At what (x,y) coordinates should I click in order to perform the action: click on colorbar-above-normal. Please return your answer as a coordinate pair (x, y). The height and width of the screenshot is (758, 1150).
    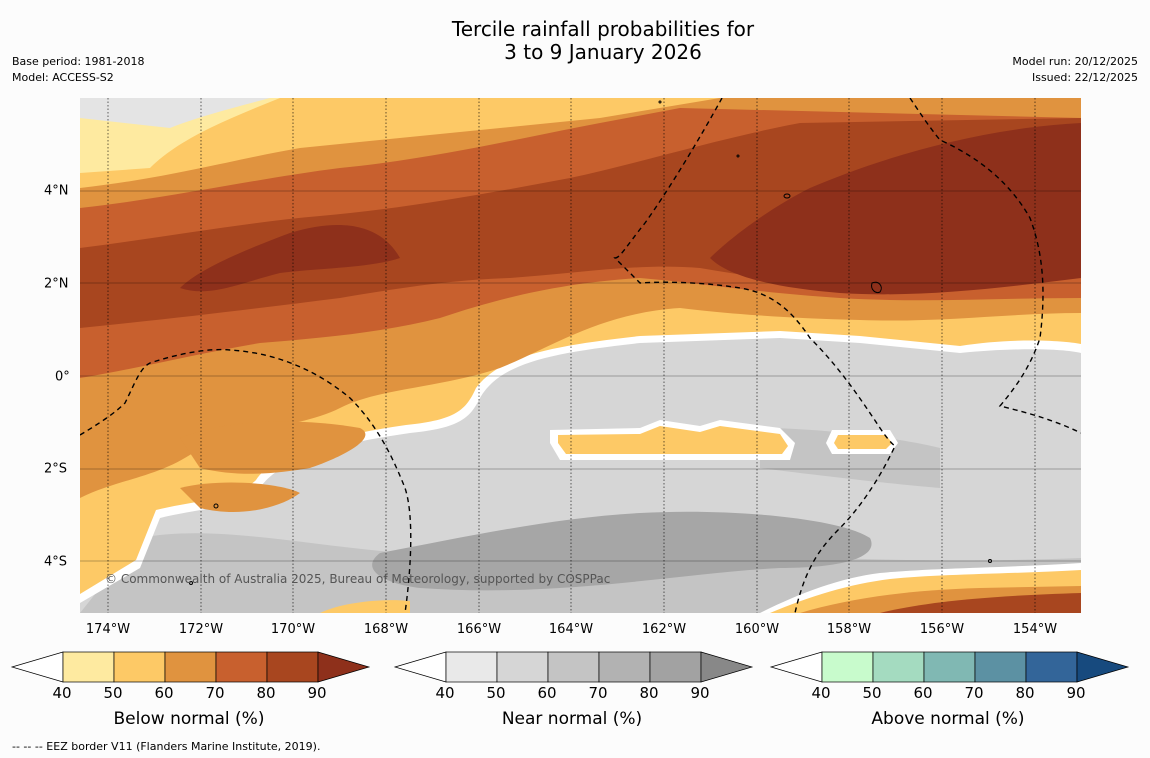
    Looking at the image, I should click on (949, 667).